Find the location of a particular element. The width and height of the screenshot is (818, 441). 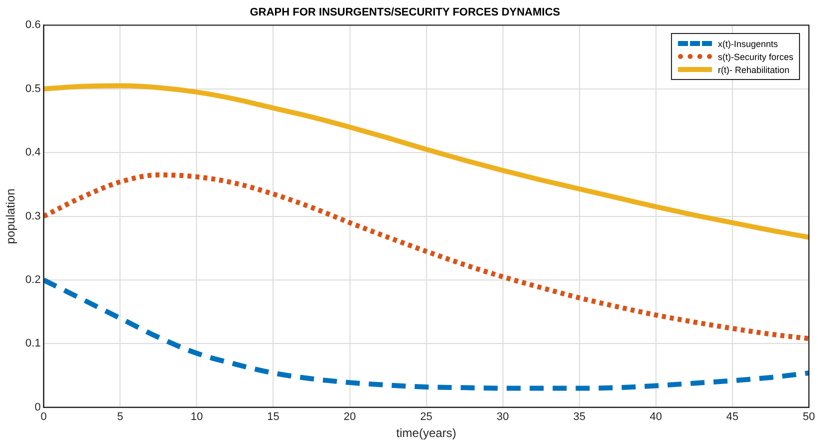

legend-label: s(t)-Security forces is located at coordinates (756, 57).